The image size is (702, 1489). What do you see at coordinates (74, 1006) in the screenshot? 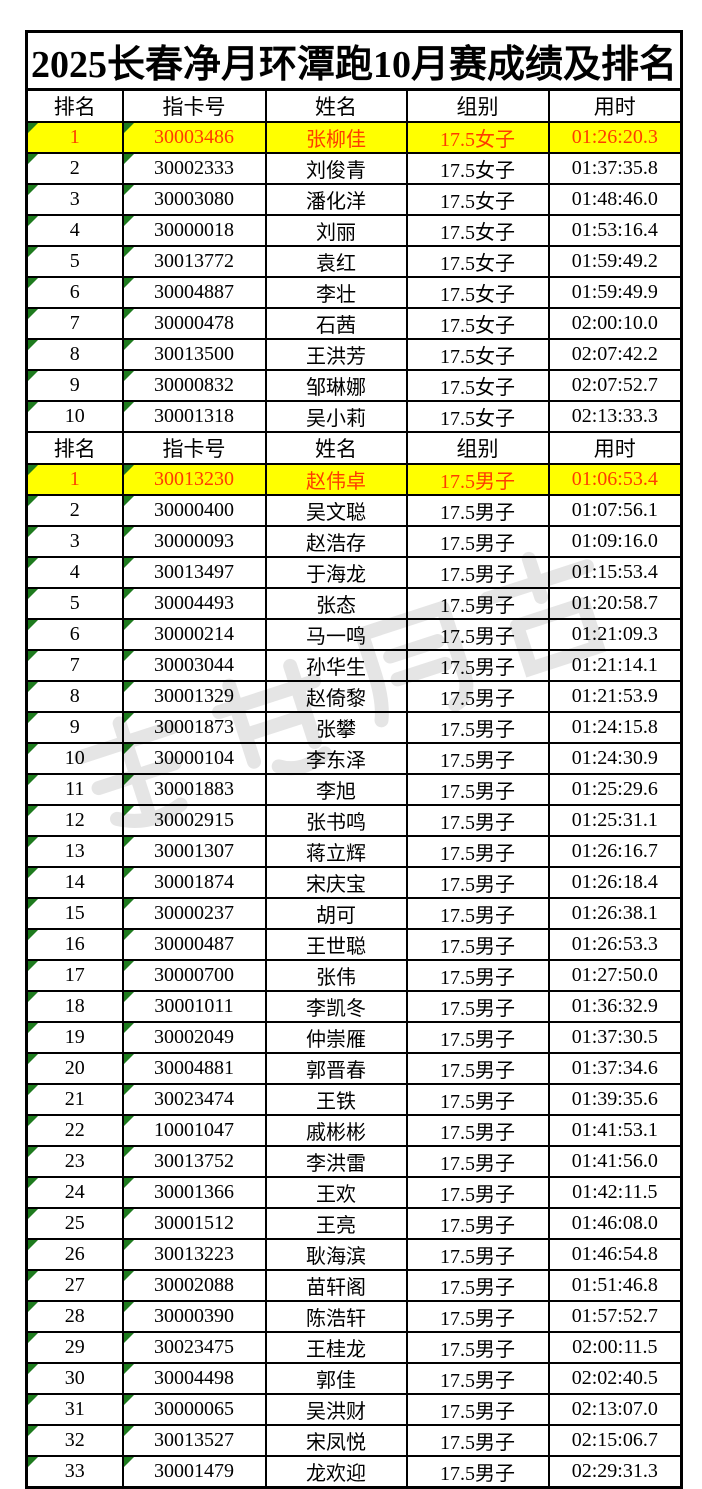
I see `cell-text: 18` at bounding box center [74, 1006].